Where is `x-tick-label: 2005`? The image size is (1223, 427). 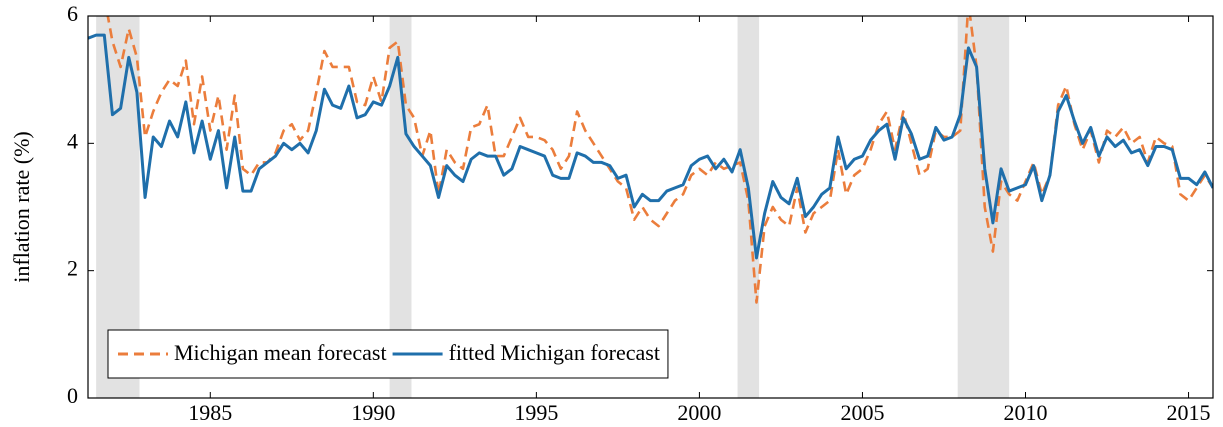 x-tick-label: 2005 is located at coordinates (862, 412).